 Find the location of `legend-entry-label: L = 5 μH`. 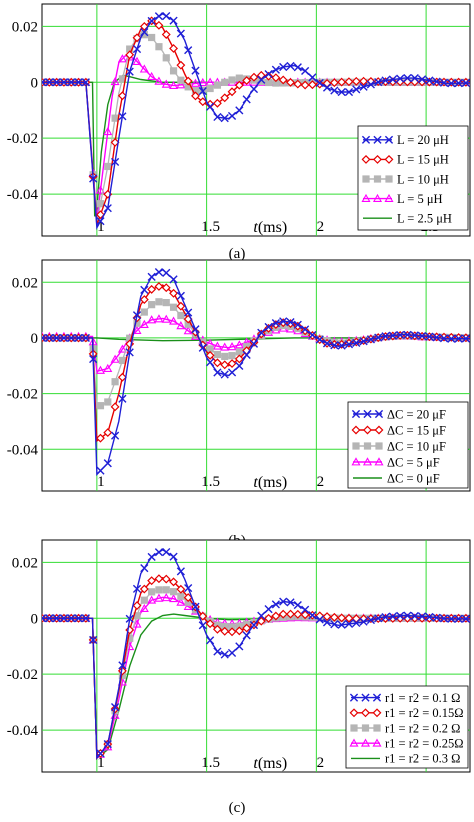

legend-entry-label: L = 5 μH is located at coordinates (420, 199).